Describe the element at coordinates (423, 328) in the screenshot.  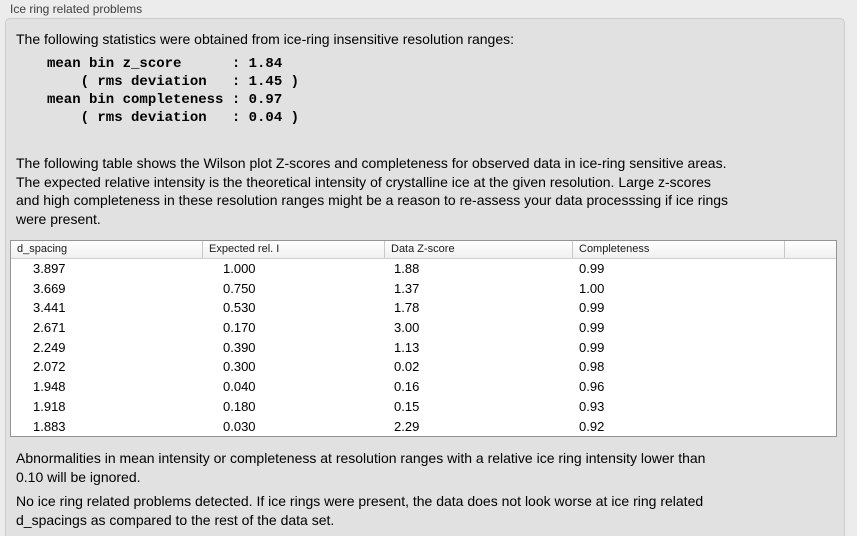
I see `table-row: 2.671 0.170 3.00 0.99` at that location.